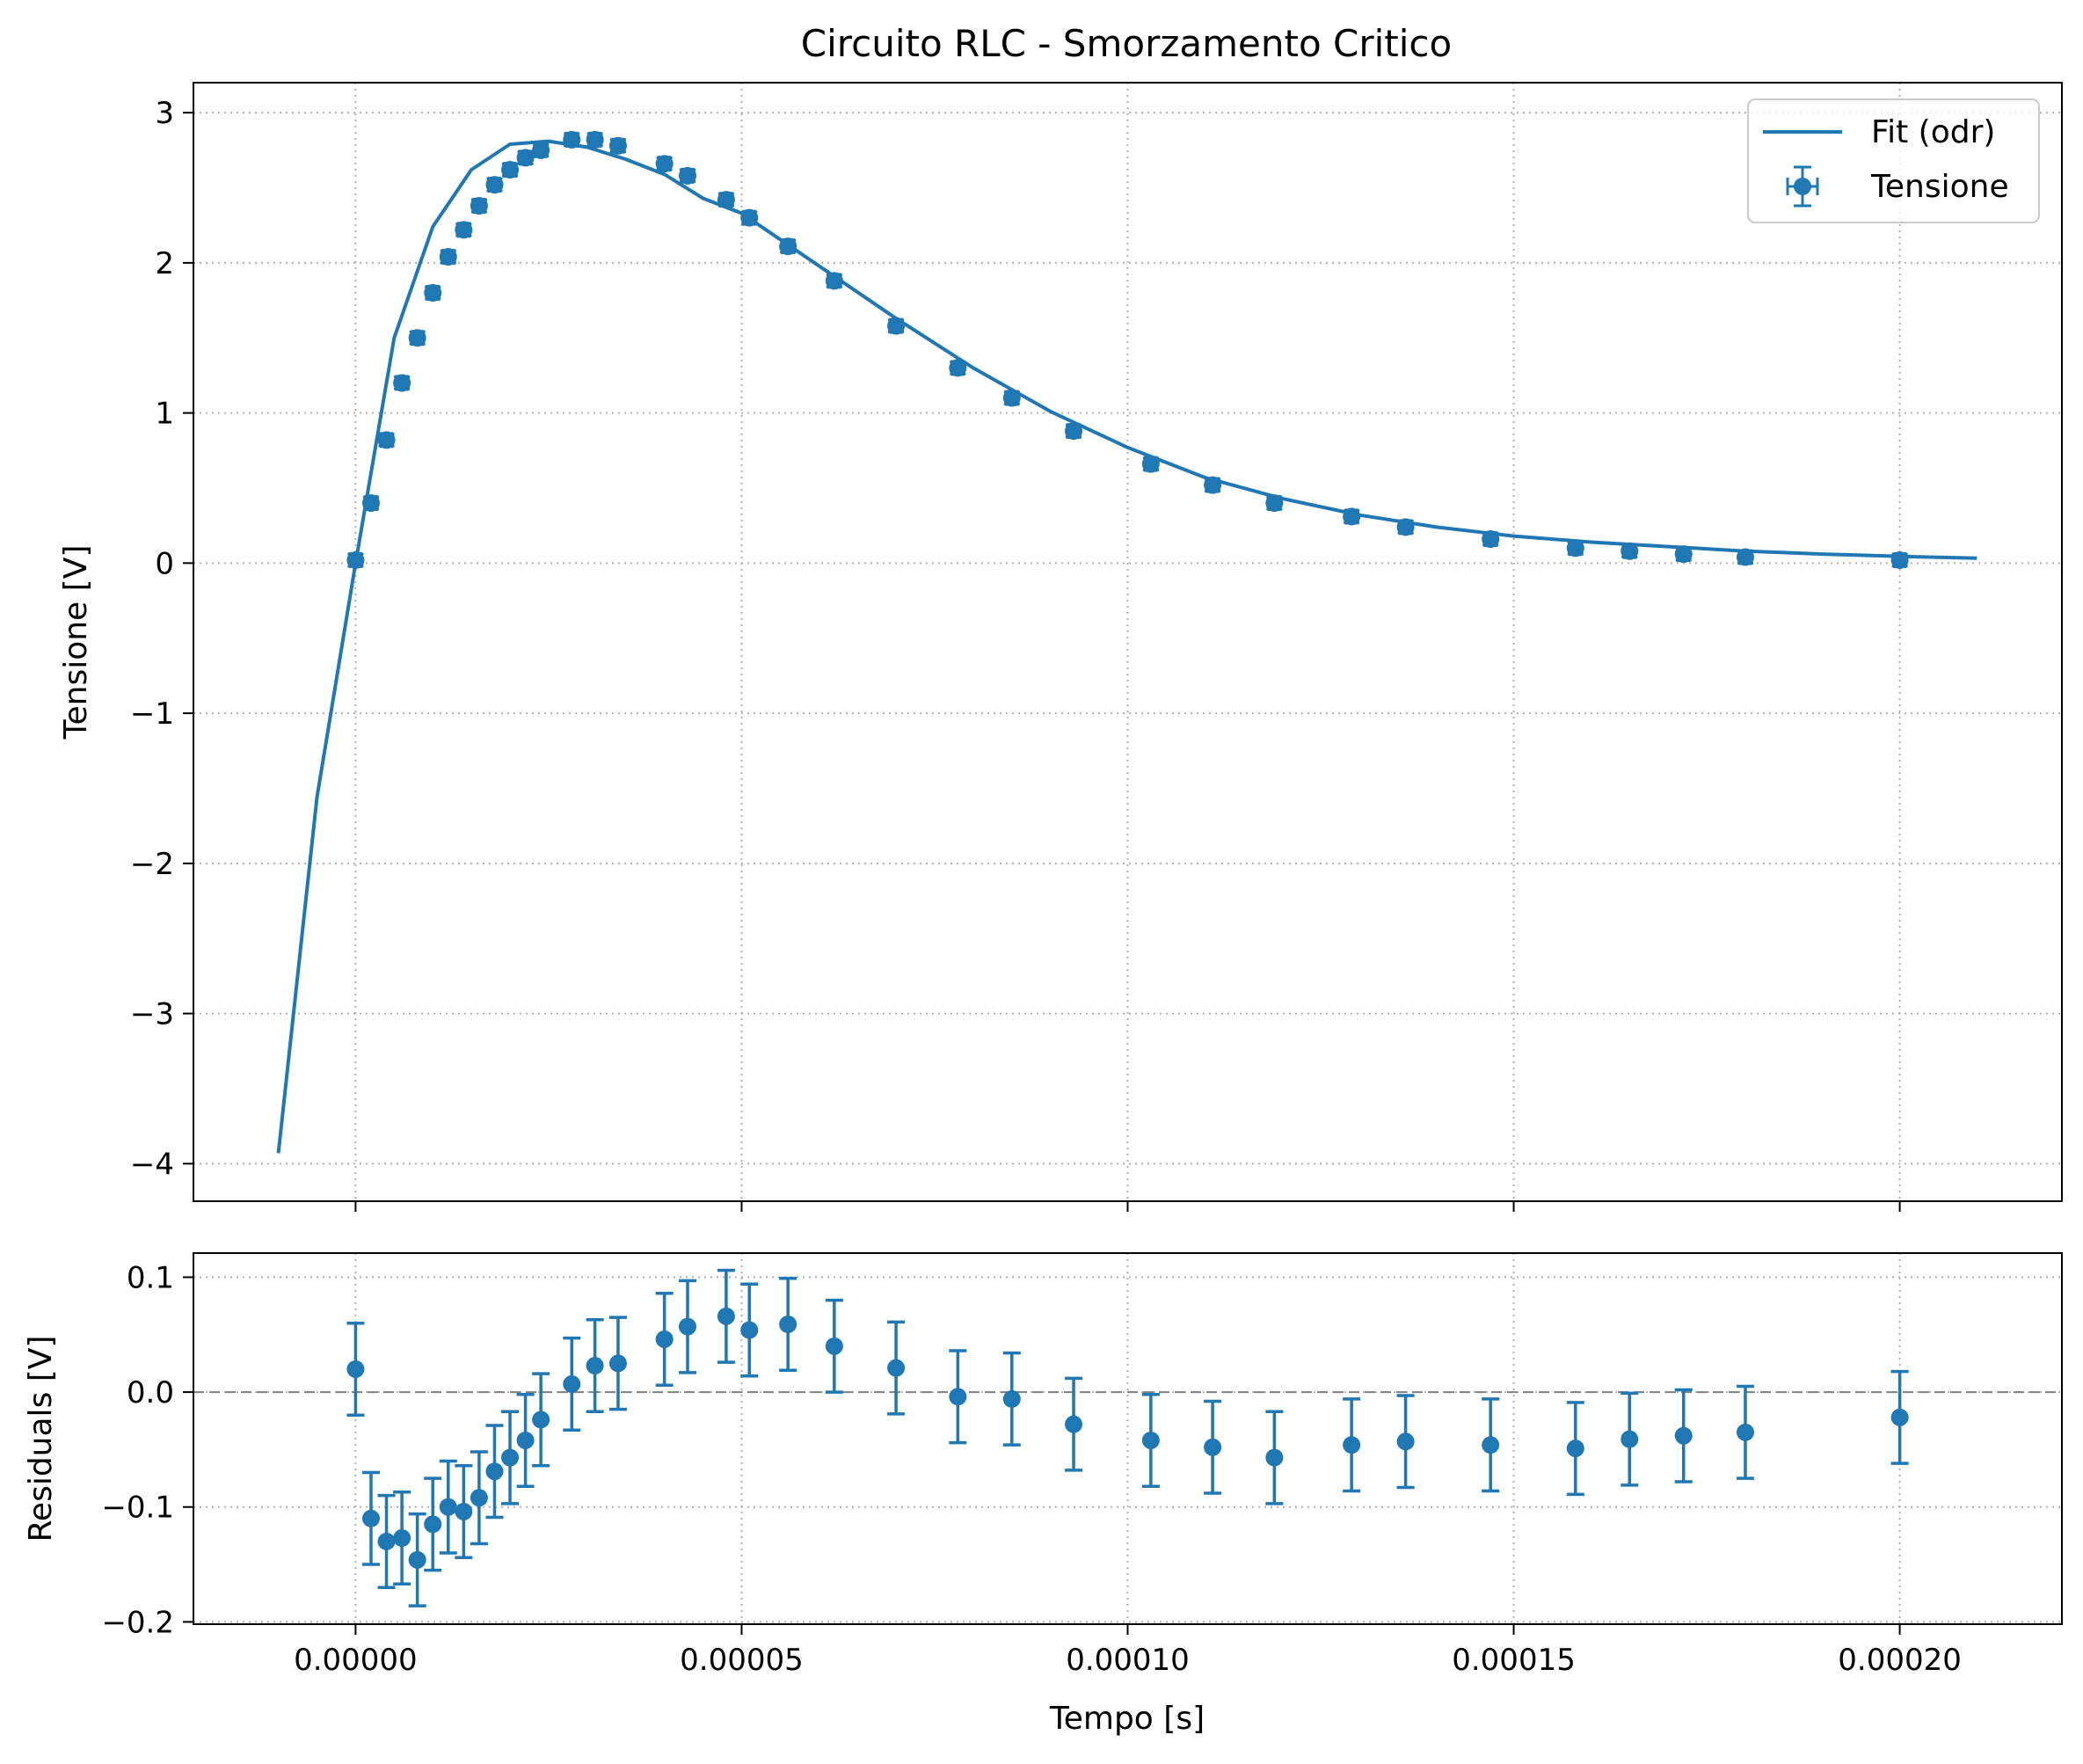  What do you see at coordinates (1514, 1660) in the screenshot?
I see `x-tick-label: 0.00015` at bounding box center [1514, 1660].